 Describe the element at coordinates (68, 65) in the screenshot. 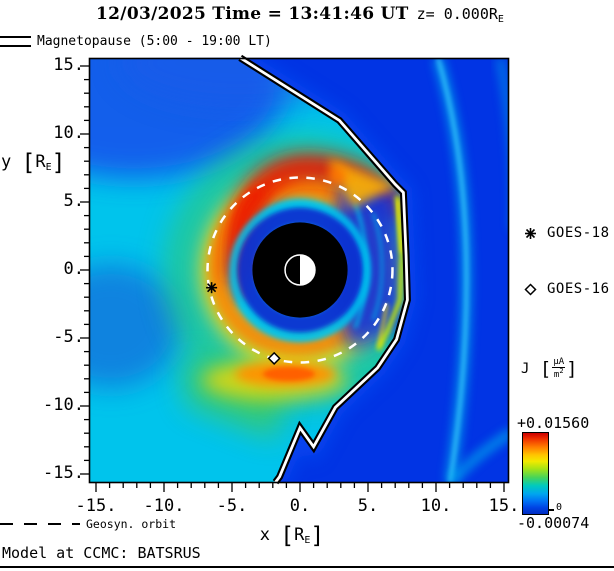

I see `y-tick: 15.` at that location.